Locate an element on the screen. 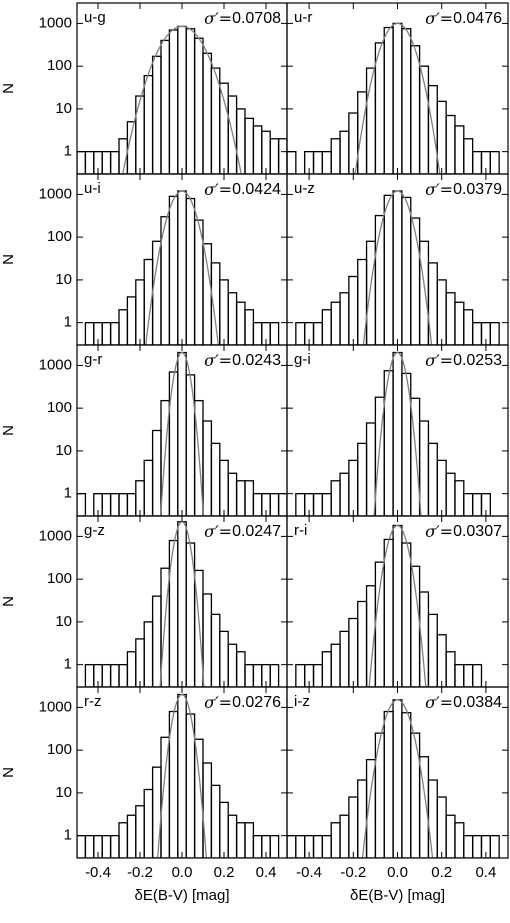 The width and height of the screenshot is (510, 923). y-tick-label: 1000 is located at coordinates (55, 706).